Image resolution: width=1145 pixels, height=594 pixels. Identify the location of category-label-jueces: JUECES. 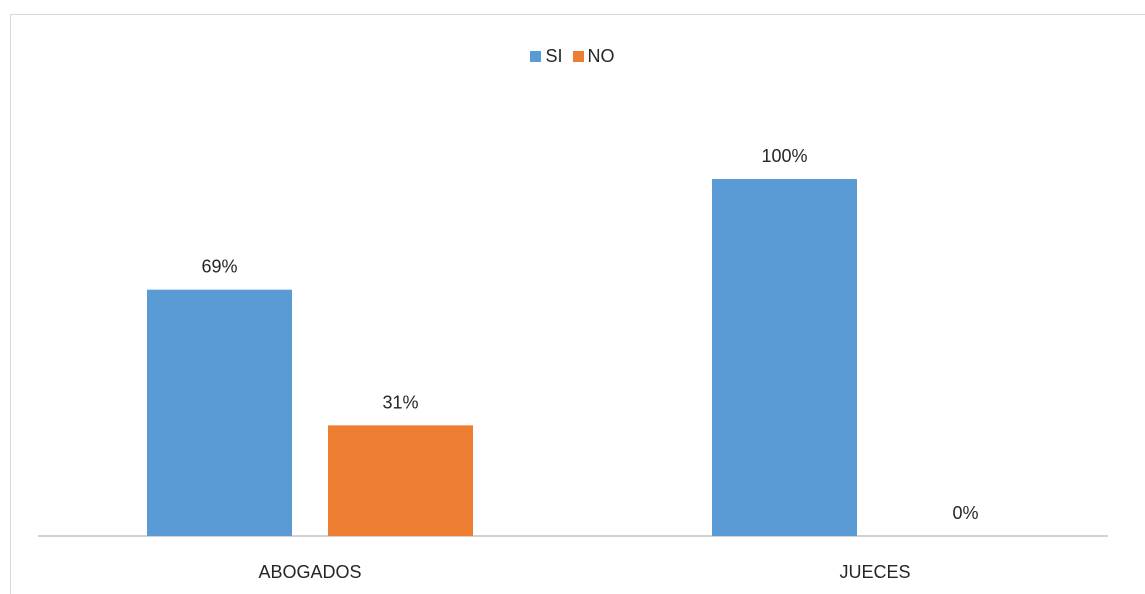
(874, 572).